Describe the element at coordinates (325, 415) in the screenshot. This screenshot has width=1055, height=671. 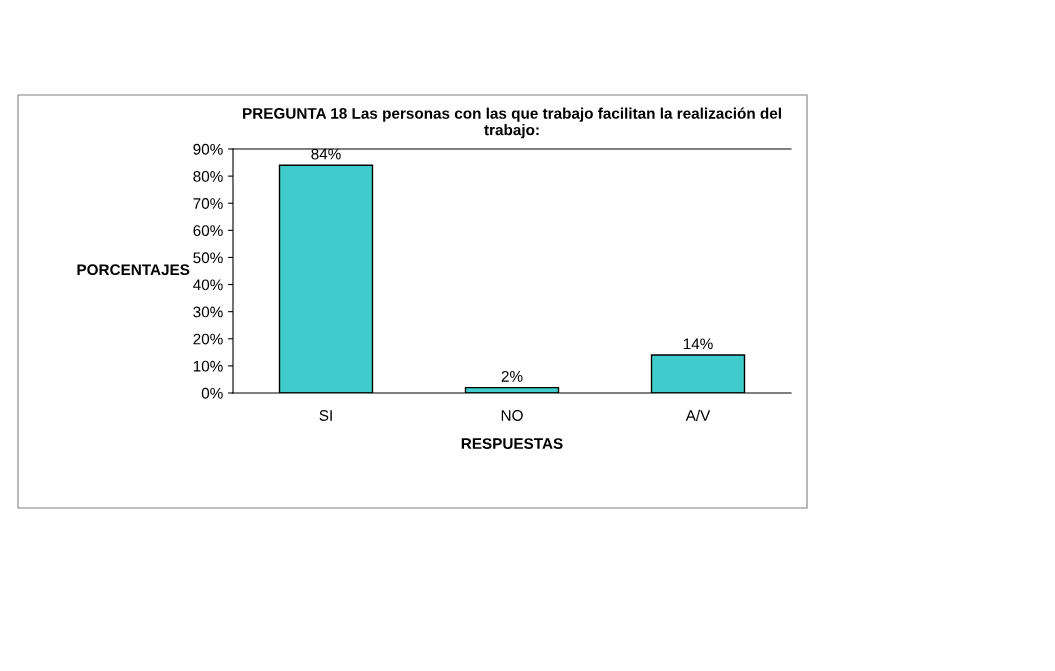
I see `x-tick-label: SI` at that location.